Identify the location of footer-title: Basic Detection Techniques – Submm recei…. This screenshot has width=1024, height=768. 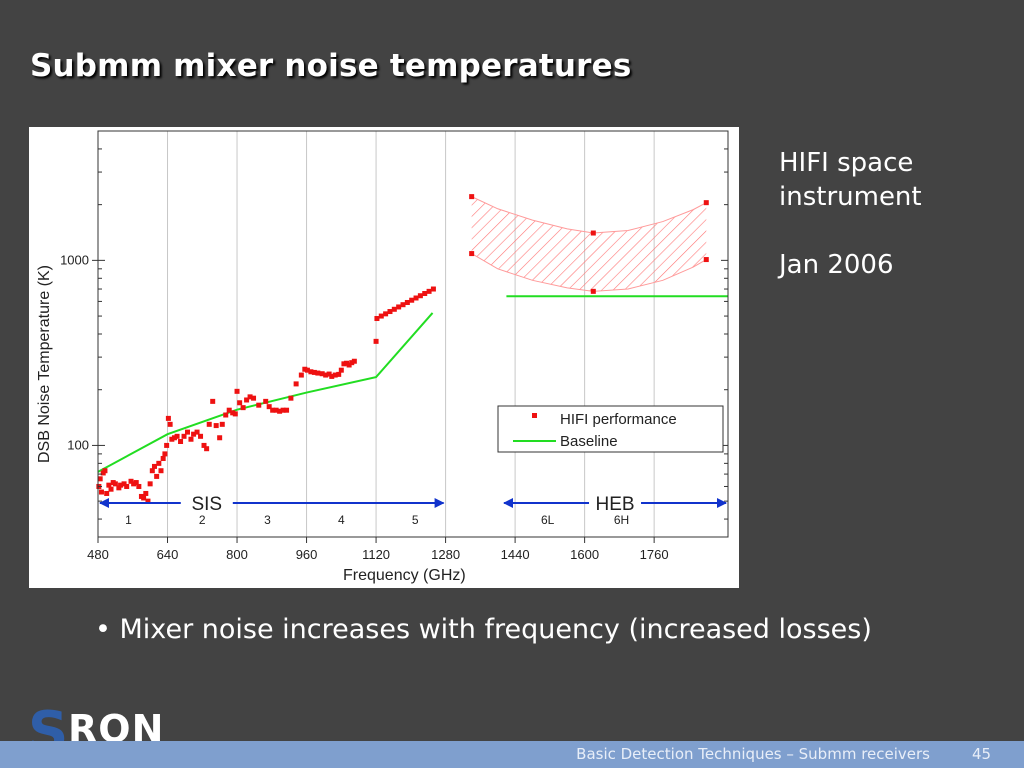
(753, 754).